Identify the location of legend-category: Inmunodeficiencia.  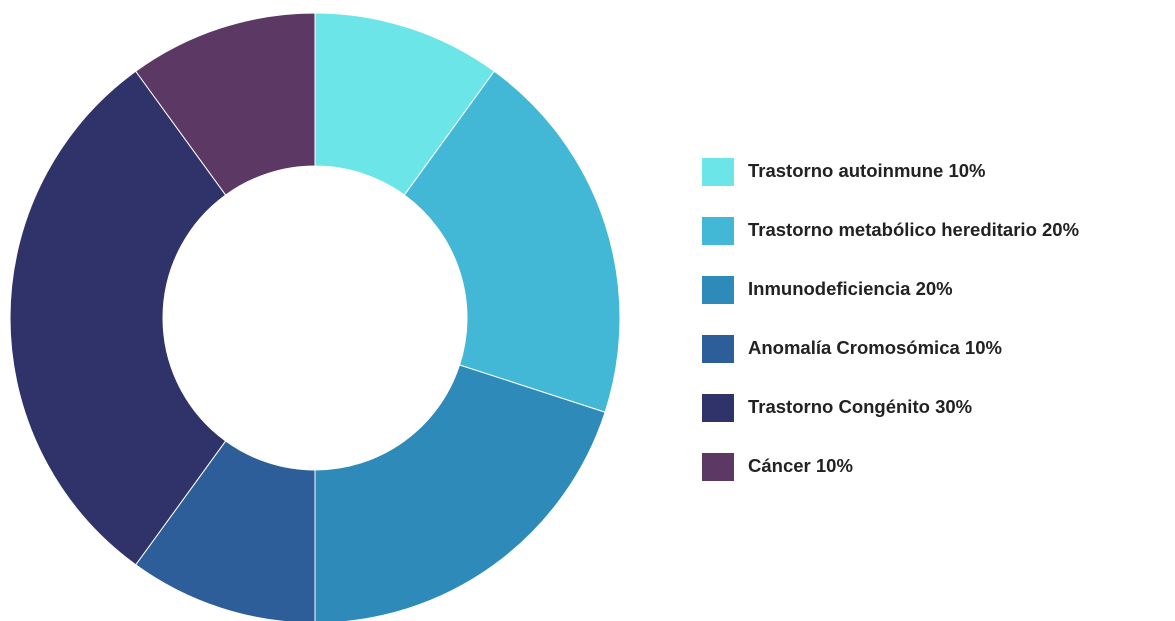
(829, 288).